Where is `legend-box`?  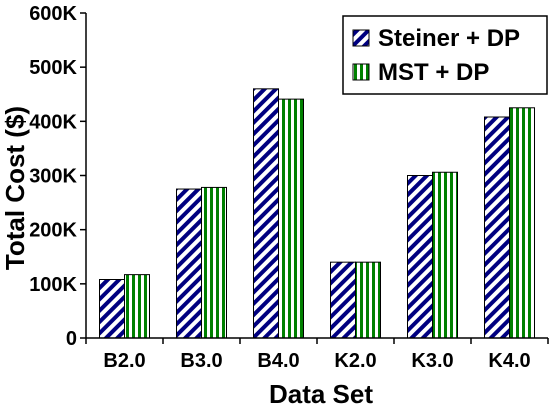 legend-box is located at coordinates (445, 55).